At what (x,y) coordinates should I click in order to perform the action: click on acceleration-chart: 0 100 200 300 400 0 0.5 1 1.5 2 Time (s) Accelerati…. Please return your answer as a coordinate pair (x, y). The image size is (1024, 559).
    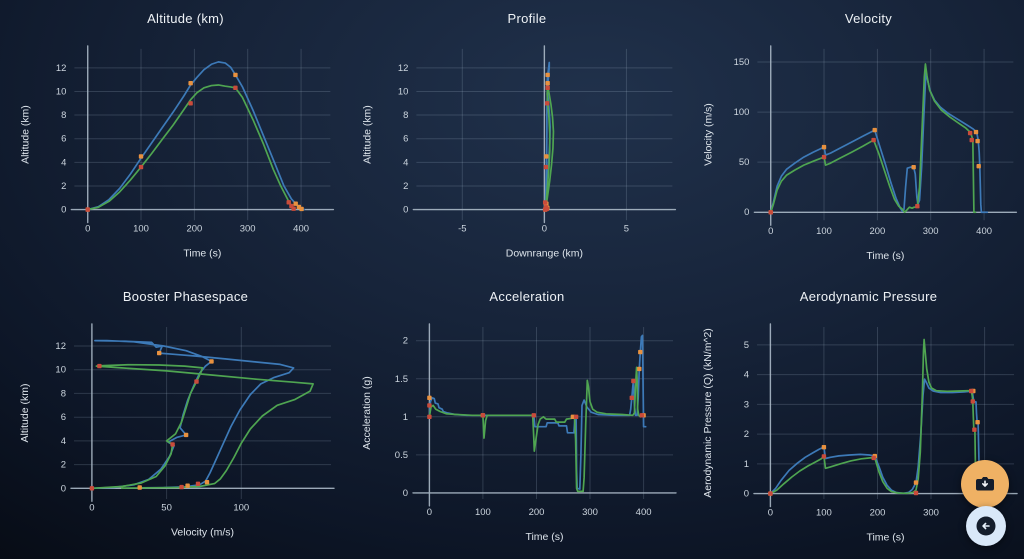
    Looking at the image, I should click on (519, 433).